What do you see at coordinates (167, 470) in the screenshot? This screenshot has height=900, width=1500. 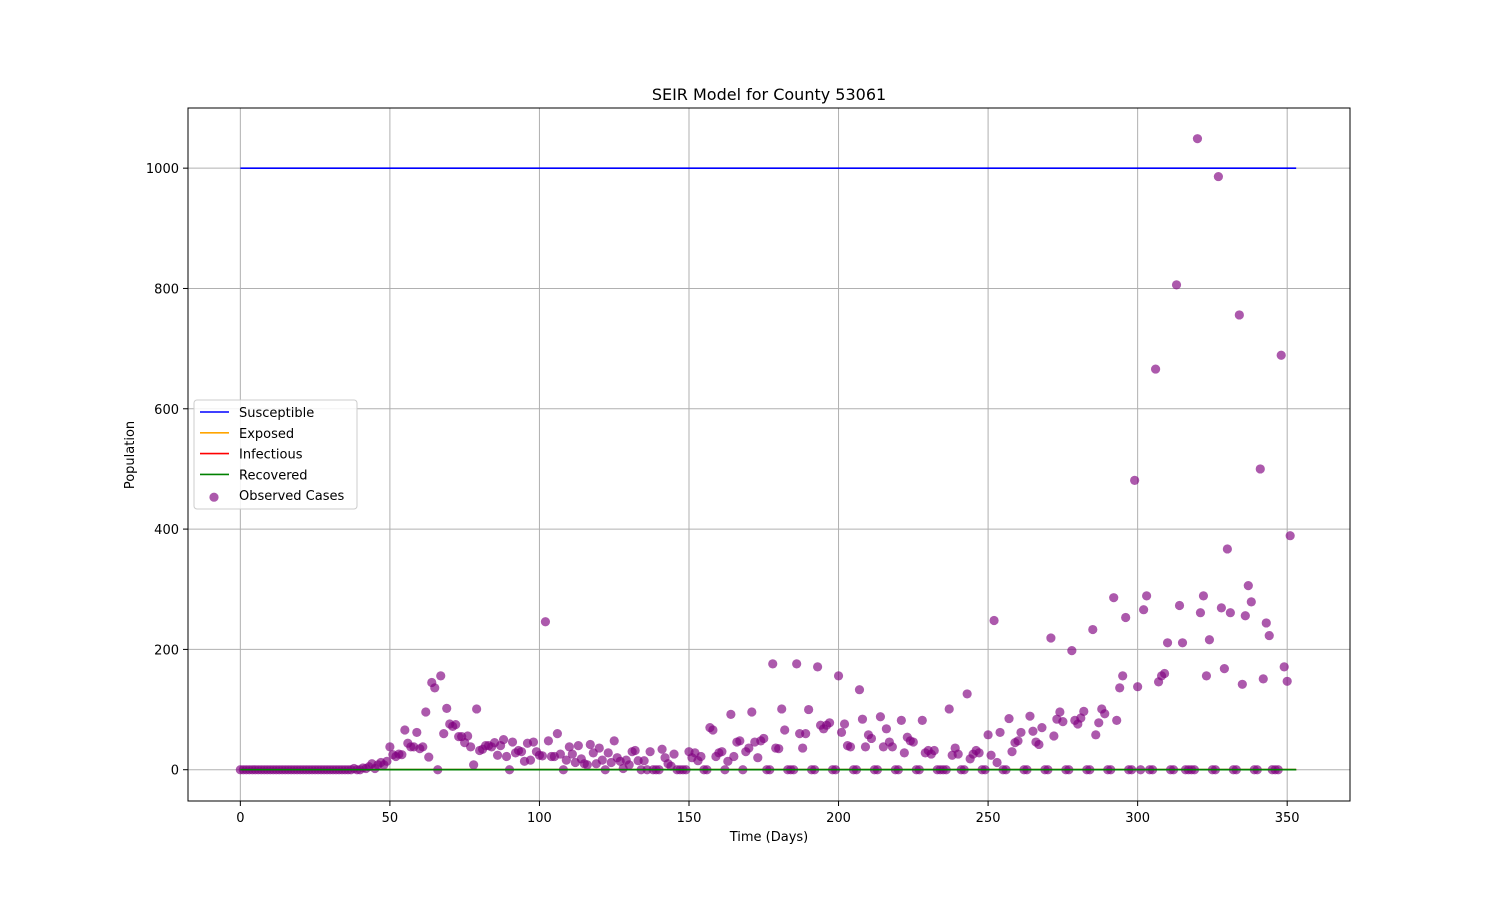 I see `y-axis-ticks: 0 200 400 600 800 1000` at bounding box center [167, 470].